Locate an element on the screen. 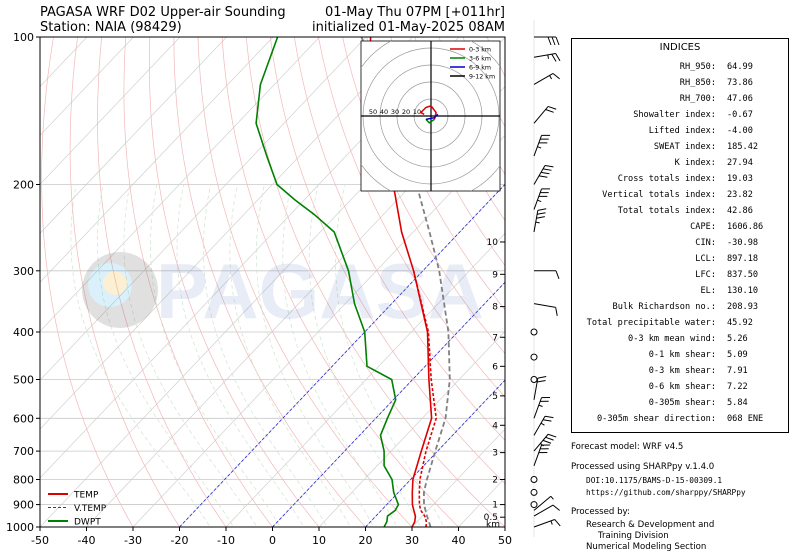 This screenshot has height=560, width=802. height-label: 9 is located at coordinates (495, 275).